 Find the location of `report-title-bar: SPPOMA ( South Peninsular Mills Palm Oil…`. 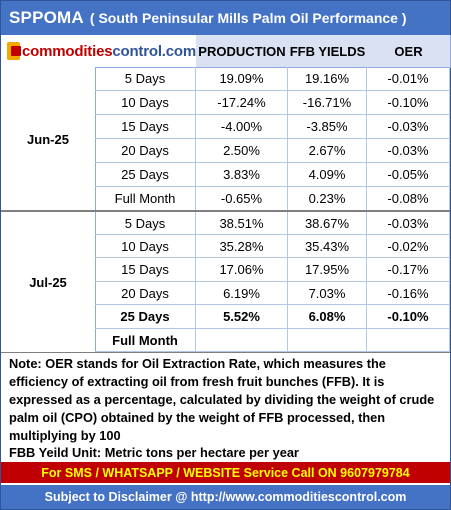

report-title-bar: SPPOMA ( South Peninsular Mills Palm Oil… is located at coordinates (225, 18).